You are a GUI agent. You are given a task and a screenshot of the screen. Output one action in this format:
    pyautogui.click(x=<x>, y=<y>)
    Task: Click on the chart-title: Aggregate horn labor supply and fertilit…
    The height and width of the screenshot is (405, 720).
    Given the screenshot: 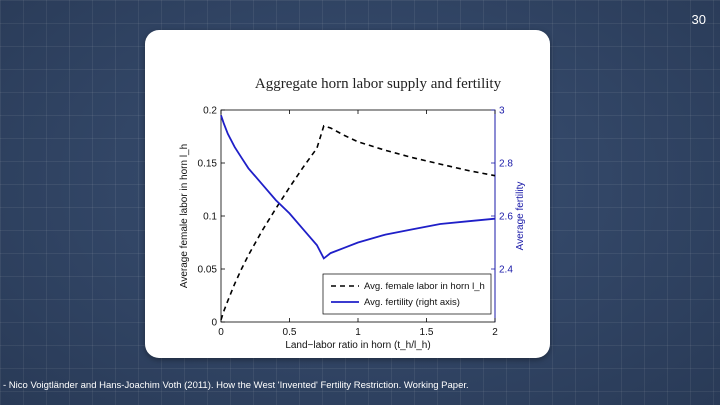 What is the action you would take?
    pyautogui.click(x=378, y=84)
    